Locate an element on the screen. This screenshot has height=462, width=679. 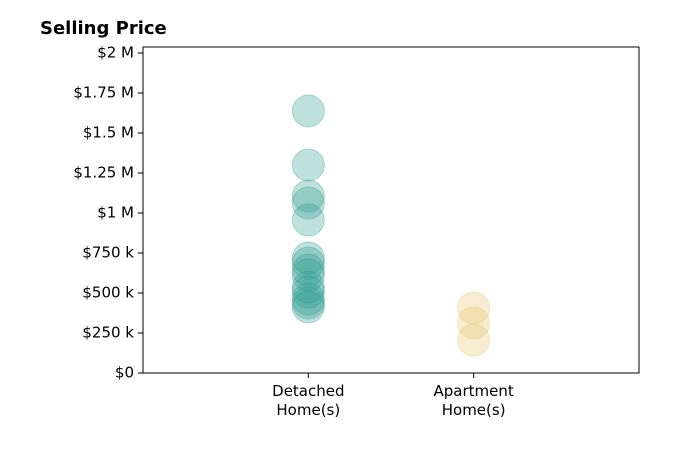
y-tick-label: $1.25 M is located at coordinates (103, 173).